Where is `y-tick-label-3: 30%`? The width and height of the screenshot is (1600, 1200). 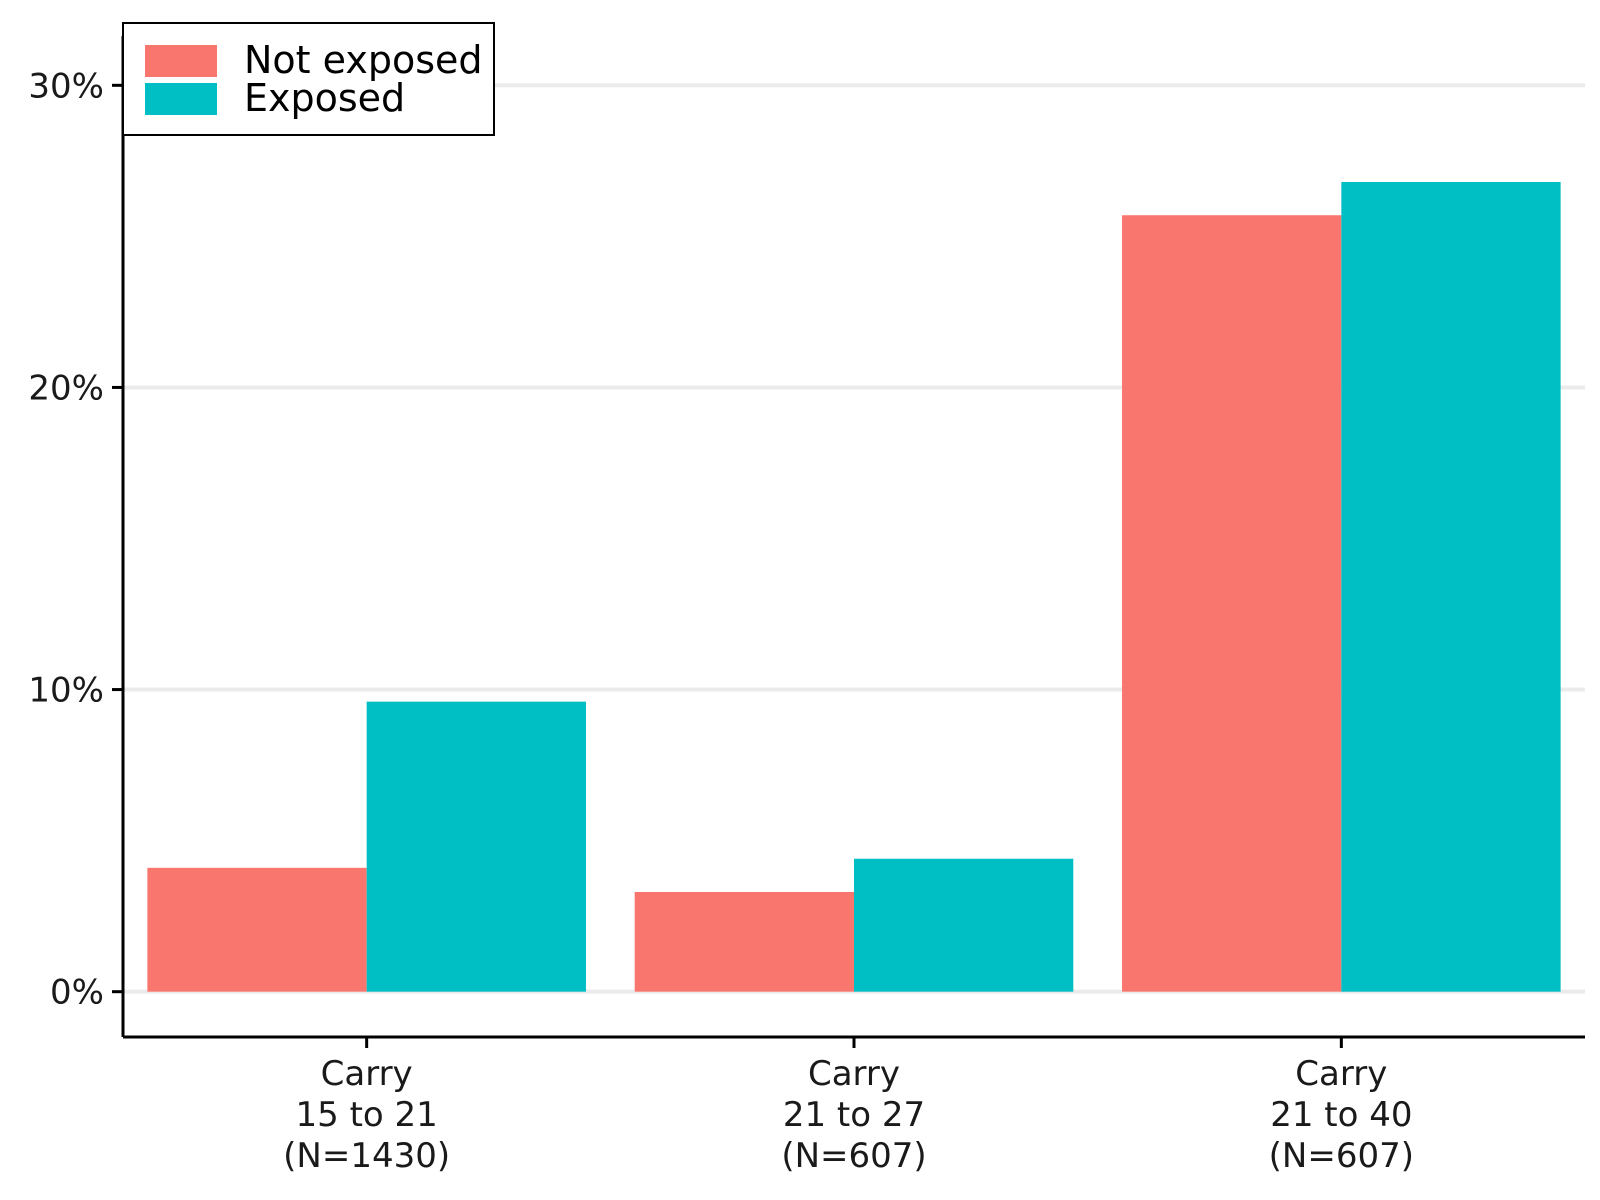
y-tick-label-3: 30% is located at coordinates (66, 86).